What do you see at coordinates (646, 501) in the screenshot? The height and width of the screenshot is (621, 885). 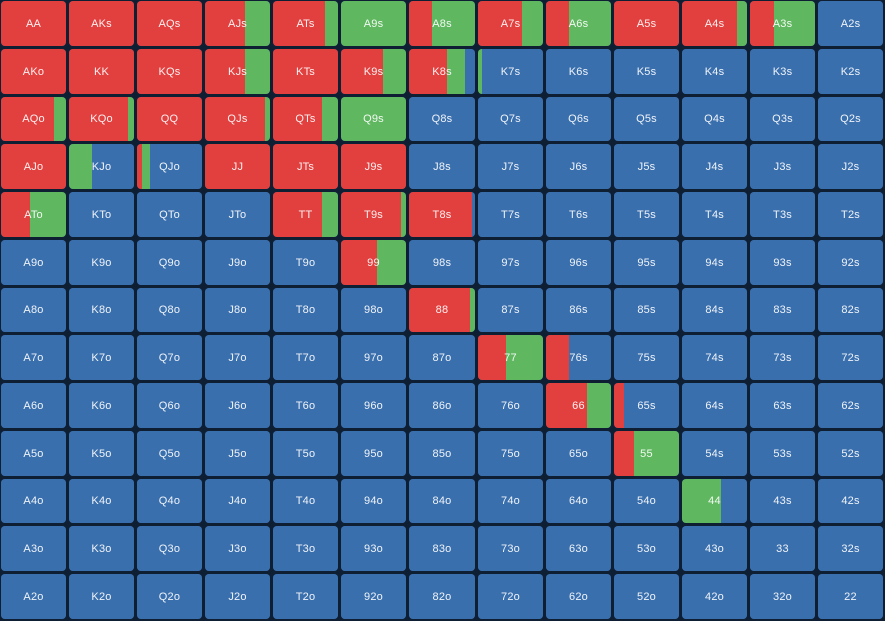 I see `hand-cell-54o: 54o` at bounding box center [646, 501].